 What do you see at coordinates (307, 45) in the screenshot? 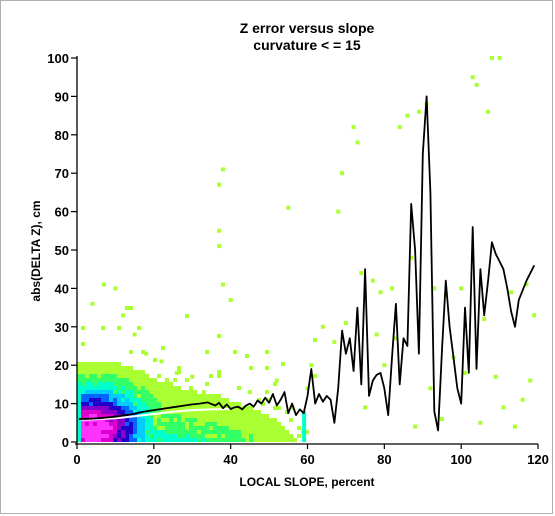
I see `chart-subtitle: curvature < = 15` at bounding box center [307, 45].